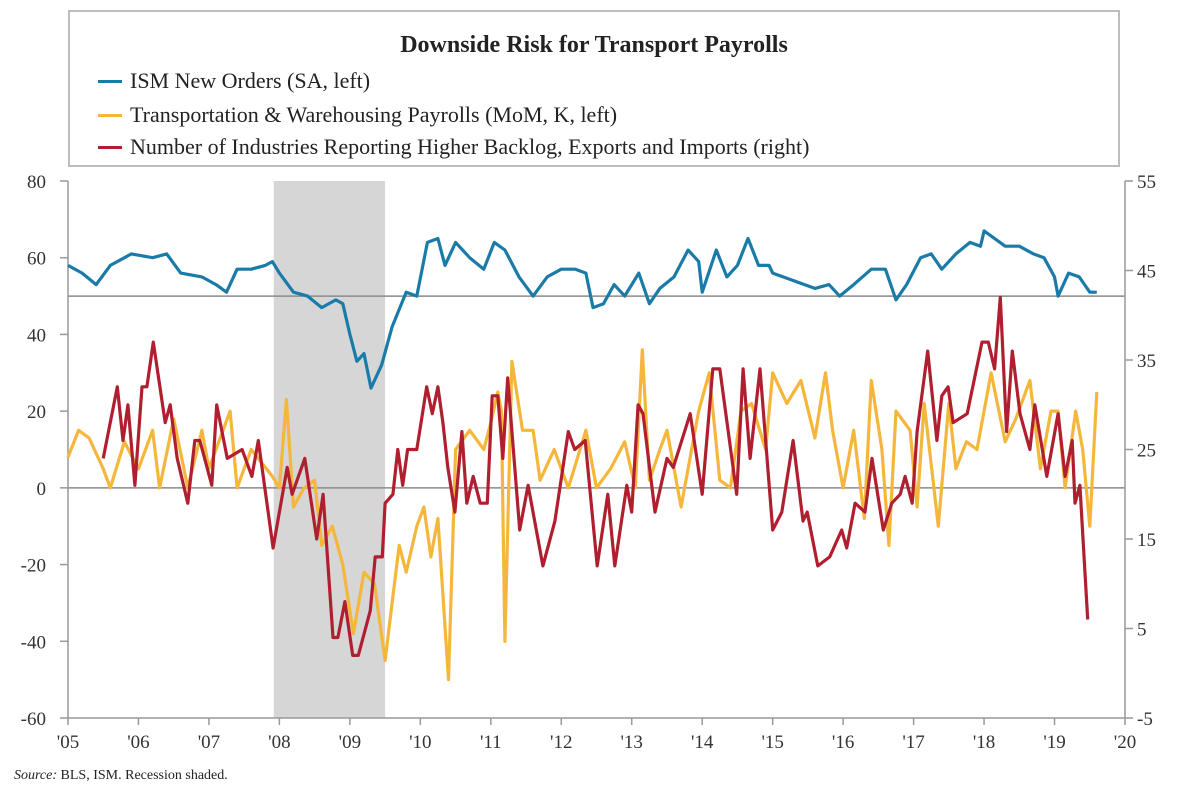 The height and width of the screenshot is (800, 1200). I want to click on x-axis-tick-label: '17, so click(913, 742).